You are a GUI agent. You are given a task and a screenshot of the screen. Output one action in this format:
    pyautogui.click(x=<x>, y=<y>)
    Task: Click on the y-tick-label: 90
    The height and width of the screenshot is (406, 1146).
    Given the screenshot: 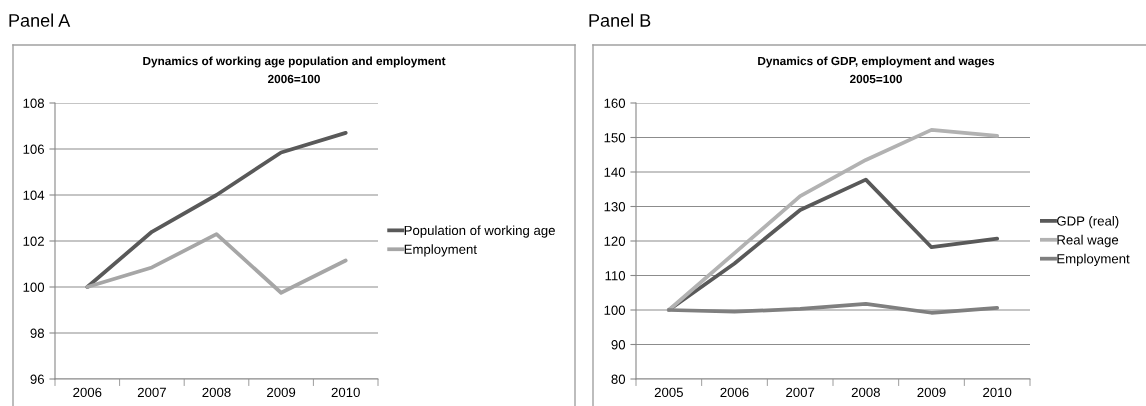 What is the action you would take?
    pyautogui.click(x=618, y=345)
    